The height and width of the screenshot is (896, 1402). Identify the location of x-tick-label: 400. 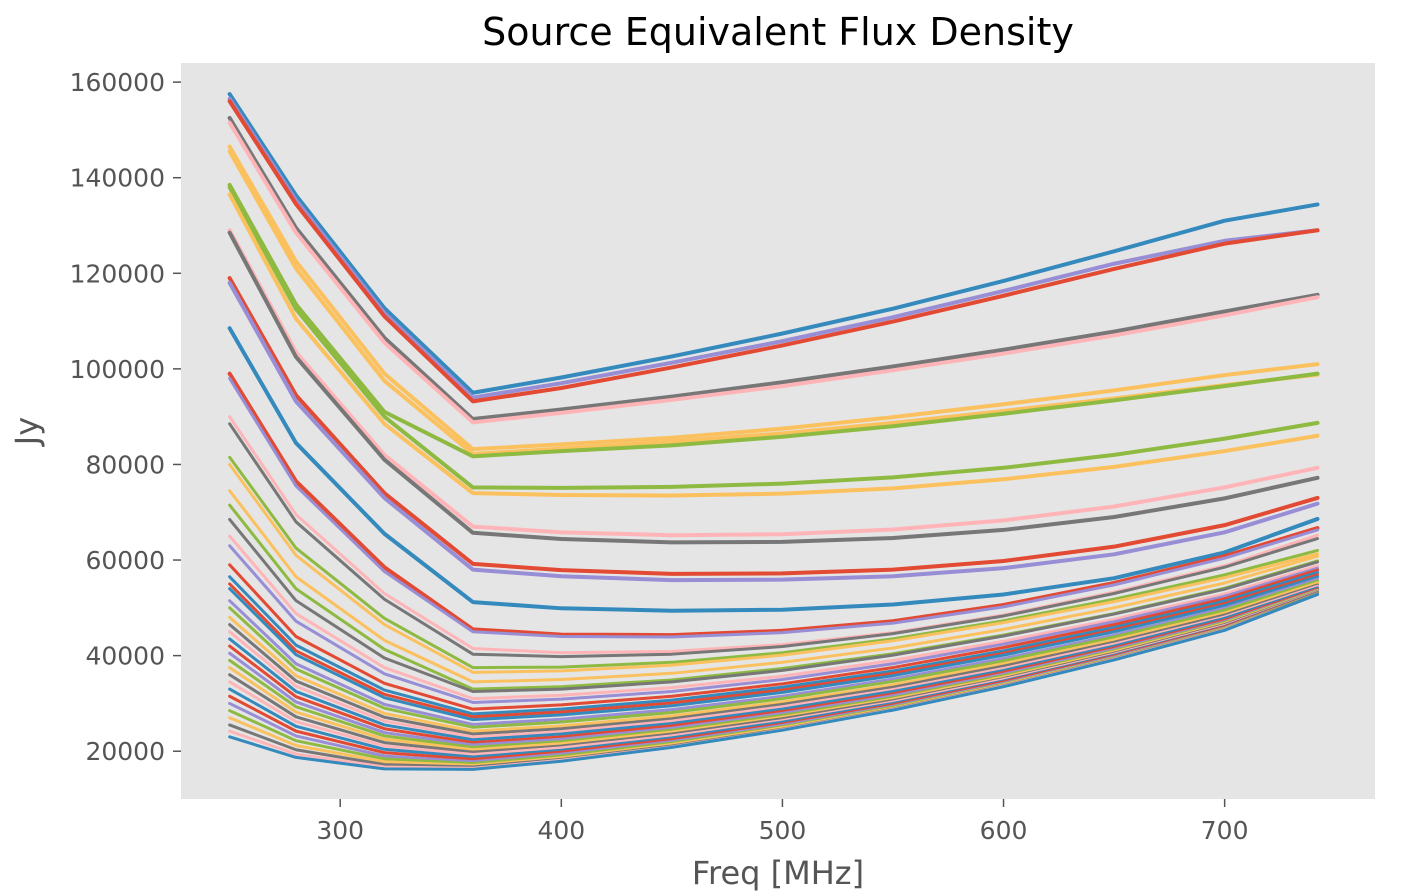
(561, 830).